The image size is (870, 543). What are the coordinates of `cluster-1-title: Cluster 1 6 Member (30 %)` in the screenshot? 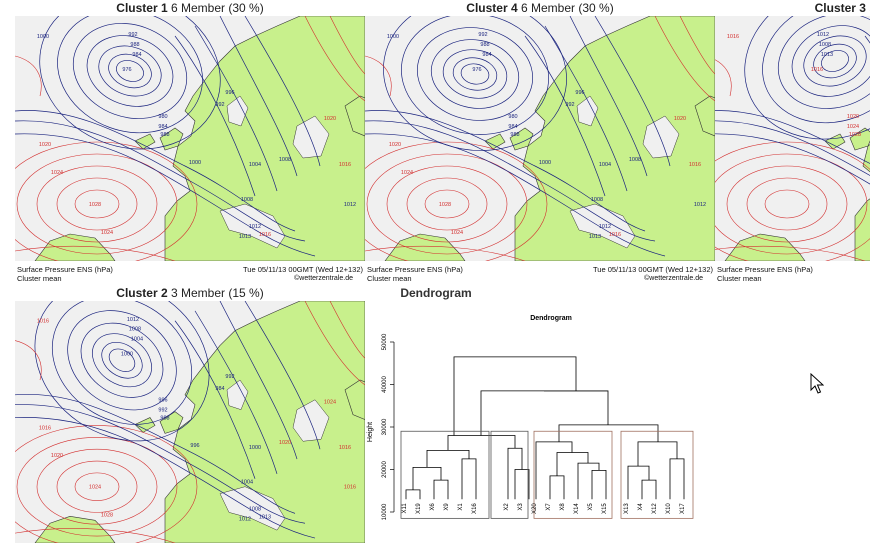 It's located at (190, 8).